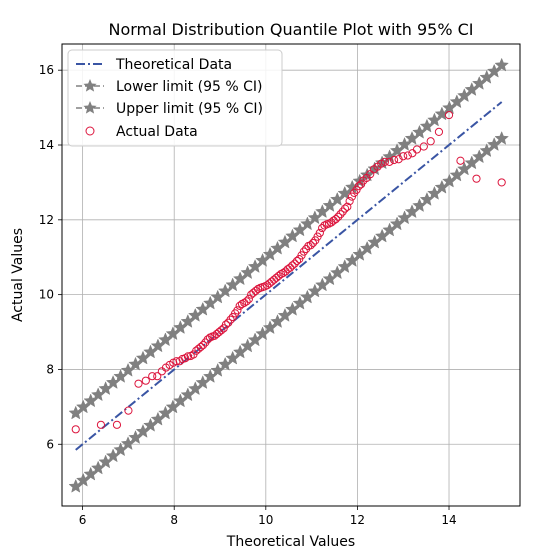 Image resolution: width=542 pixels, height=556 pixels. What do you see at coordinates (50, 369) in the screenshot?
I see `y-tick-label: 8` at bounding box center [50, 369].